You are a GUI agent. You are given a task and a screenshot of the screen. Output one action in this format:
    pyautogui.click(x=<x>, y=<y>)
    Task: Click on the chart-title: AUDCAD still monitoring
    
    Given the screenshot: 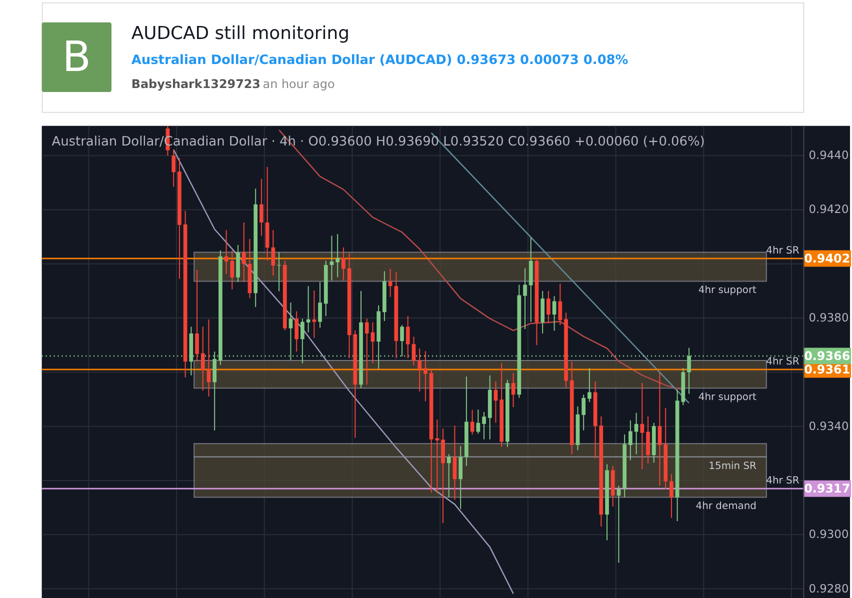 What is the action you would take?
    pyautogui.click(x=240, y=33)
    